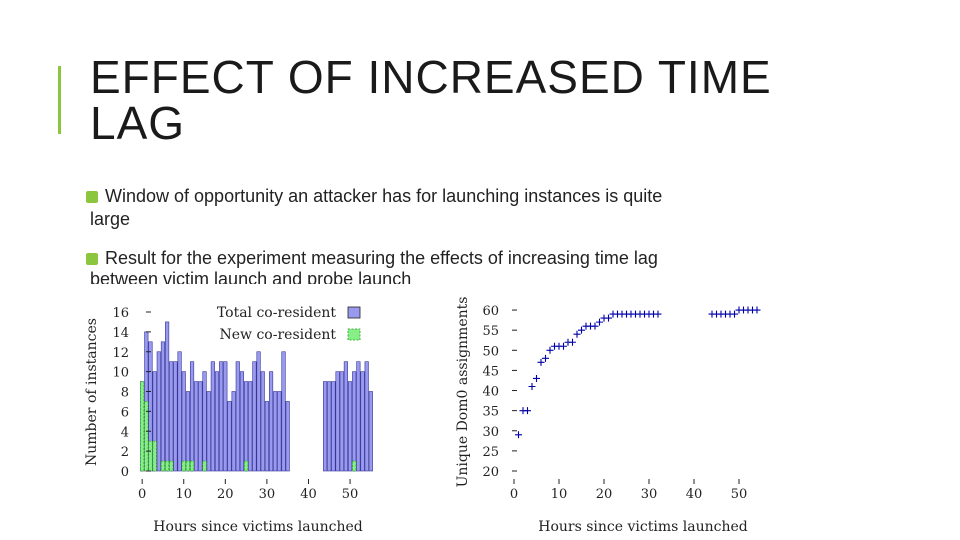  I want to click on legend-swatch-new, so click(354, 334).